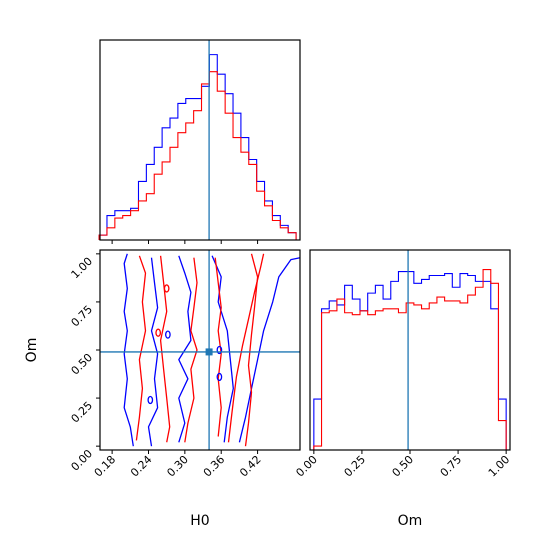 The width and height of the screenshot is (550, 550). What do you see at coordinates (250, 466) in the screenshot?
I see `h0-xtick-label-4: 0.42` at bounding box center [250, 466].